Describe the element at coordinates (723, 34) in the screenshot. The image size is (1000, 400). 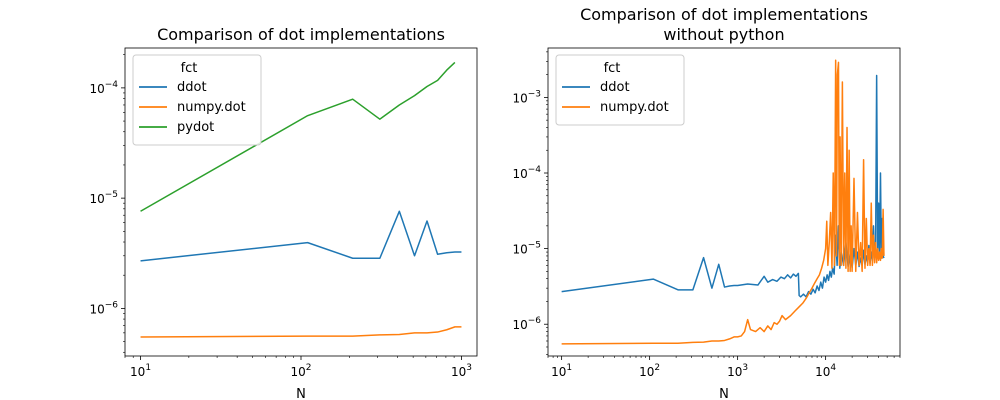
I see `chart-title-line: without python` at that location.